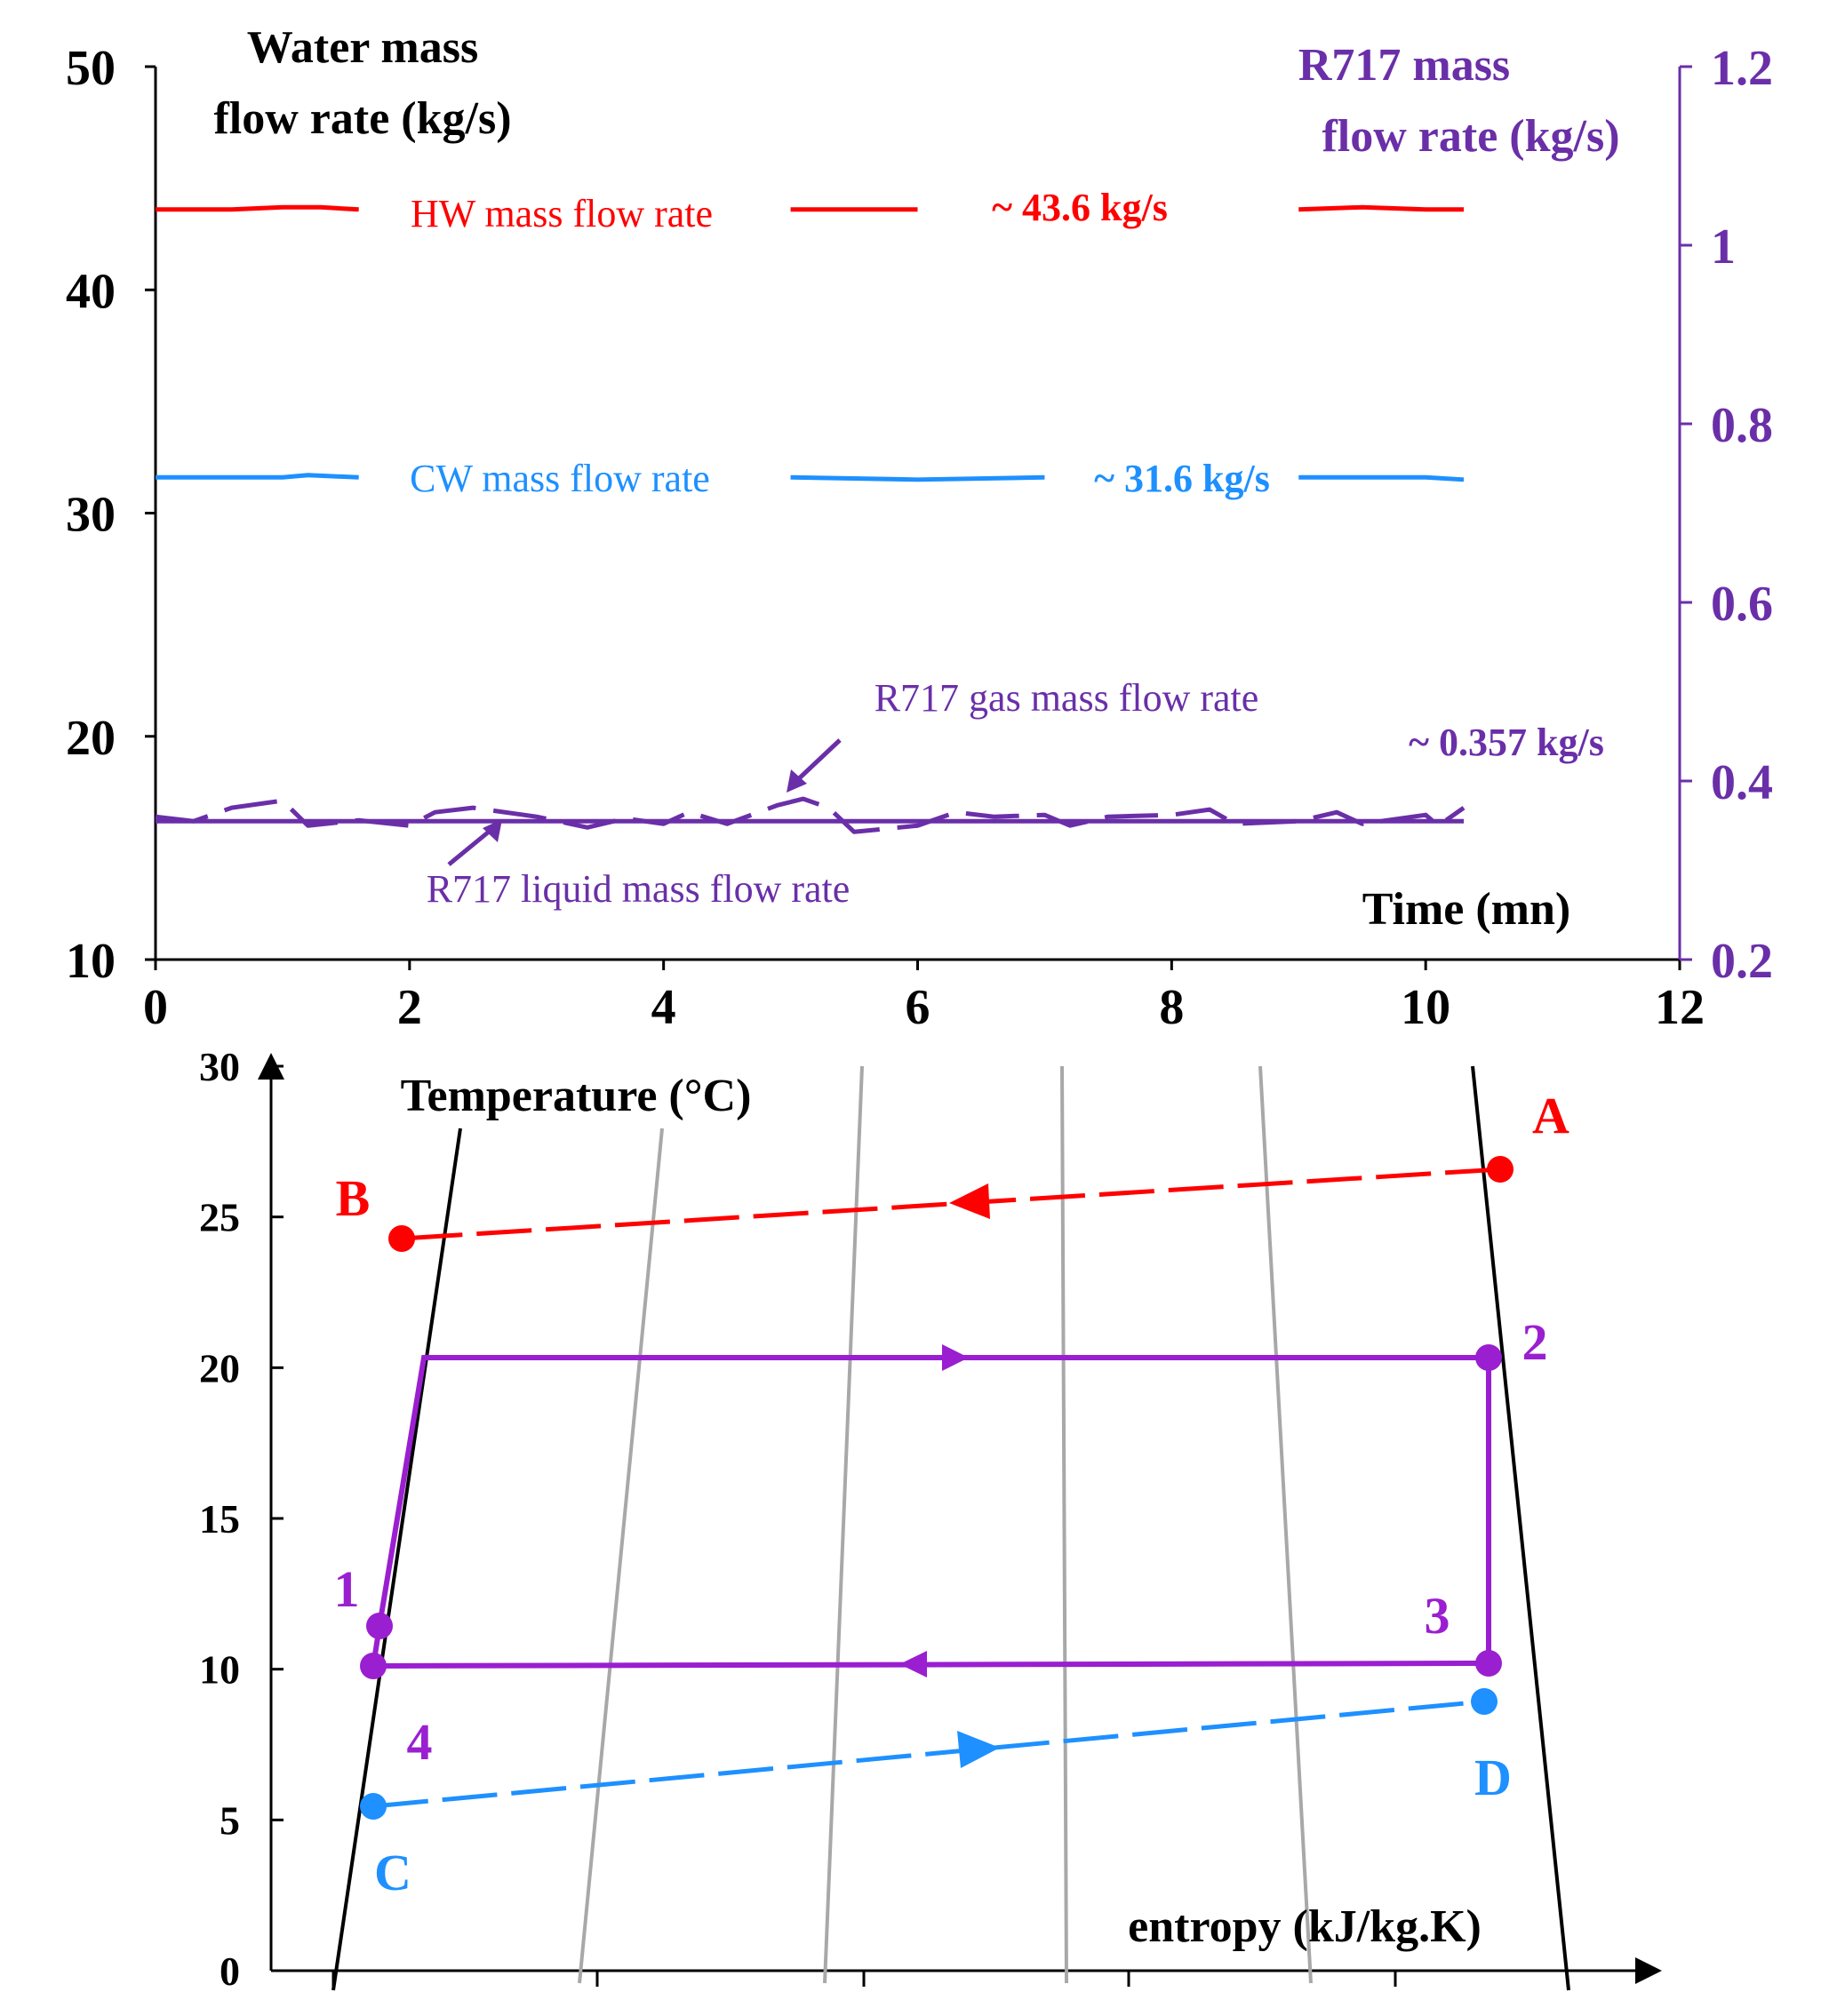 This screenshot has height=2016, width=1837. Describe the element at coordinates (471, 846) in the screenshot. I see `r717-liquid-arrow` at that location.